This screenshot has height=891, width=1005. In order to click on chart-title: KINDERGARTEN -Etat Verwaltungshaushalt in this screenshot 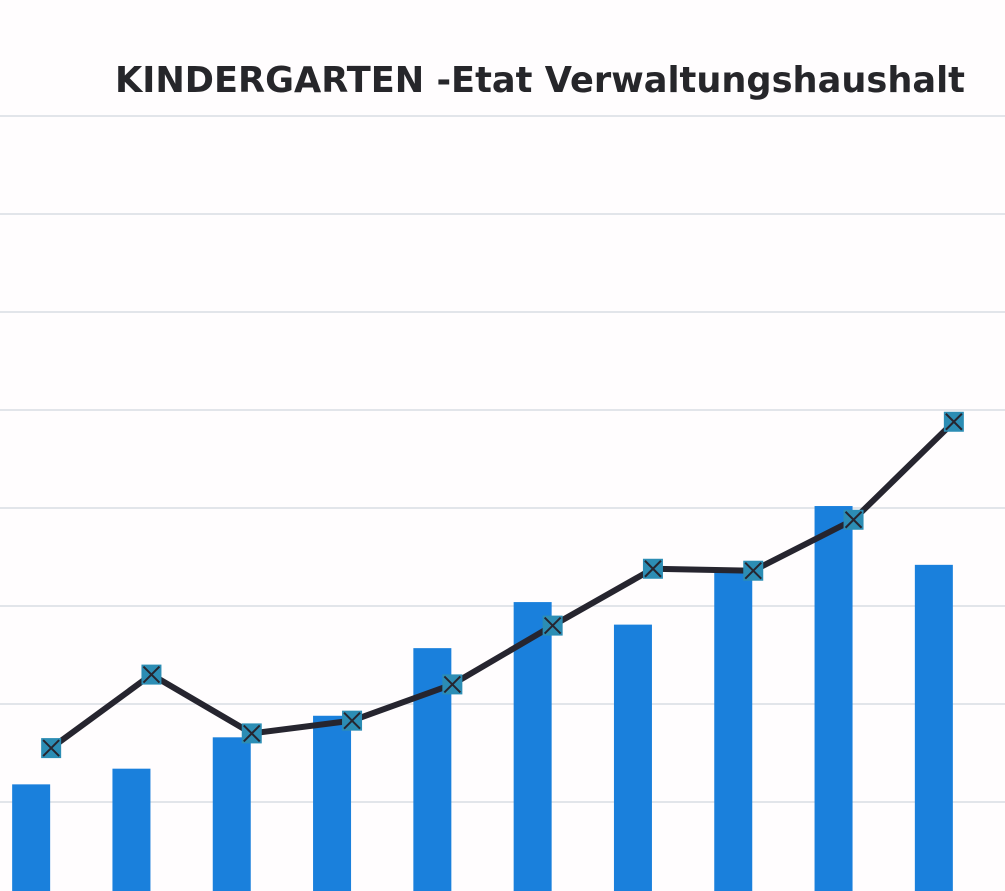, I will do `click(540, 80)`.